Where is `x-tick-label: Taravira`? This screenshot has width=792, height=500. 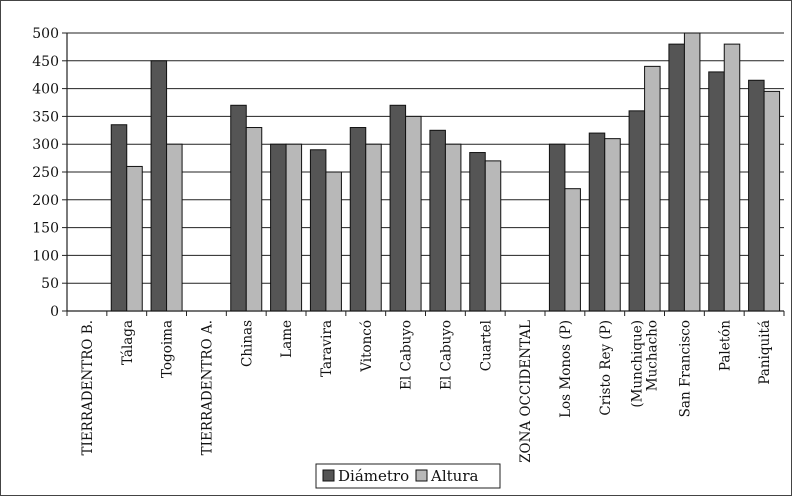 x-tick-label: Taravira is located at coordinates (327, 348).